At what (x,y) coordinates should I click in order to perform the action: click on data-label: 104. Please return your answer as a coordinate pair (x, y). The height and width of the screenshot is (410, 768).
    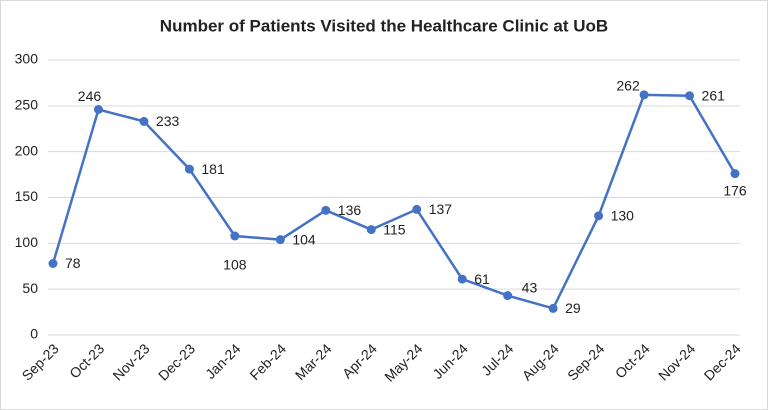
    Looking at the image, I should click on (304, 239).